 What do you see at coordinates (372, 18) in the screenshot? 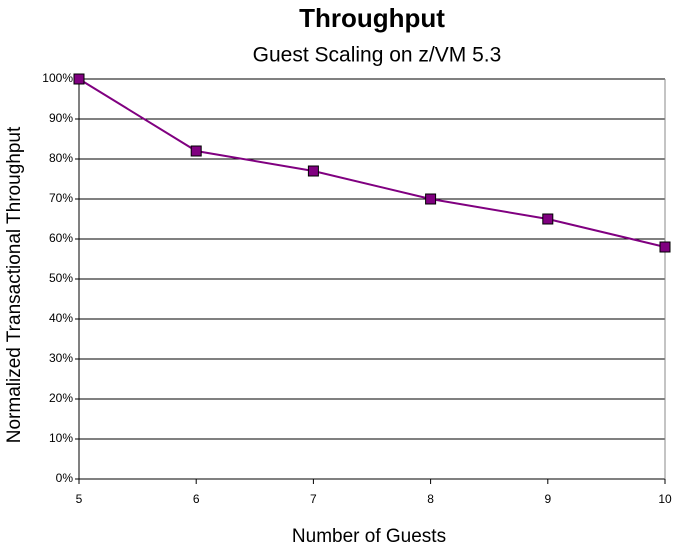
I see `chart-title: Throughput` at bounding box center [372, 18].